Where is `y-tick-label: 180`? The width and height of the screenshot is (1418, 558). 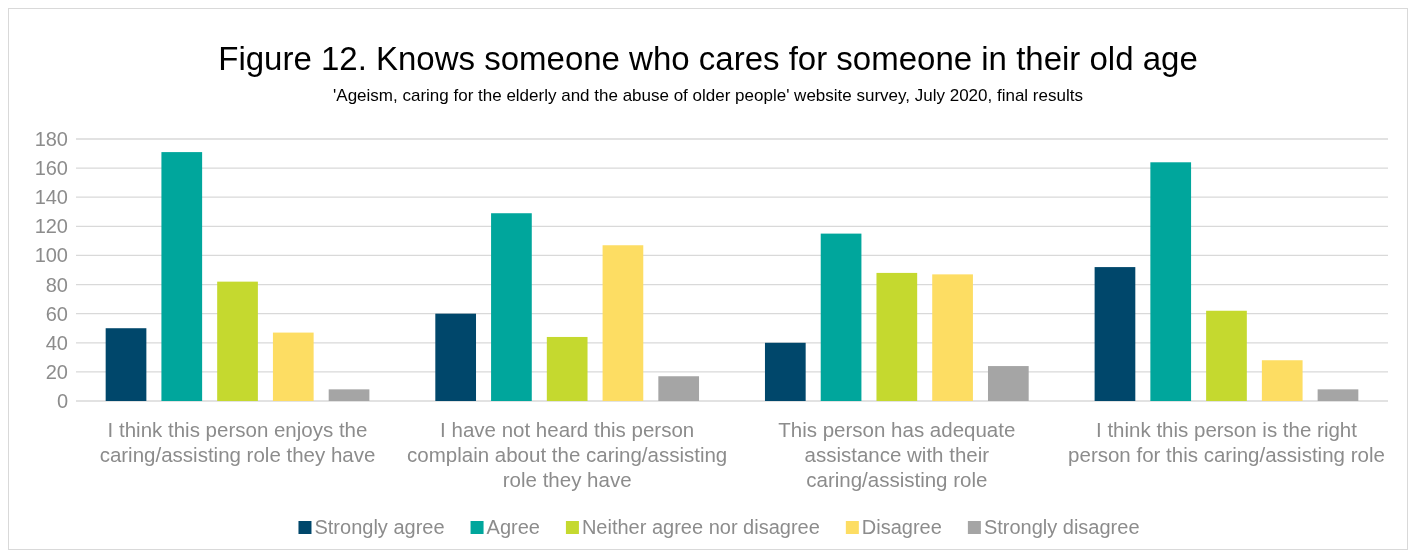
y-tick-label: 180 is located at coordinates (51, 139).